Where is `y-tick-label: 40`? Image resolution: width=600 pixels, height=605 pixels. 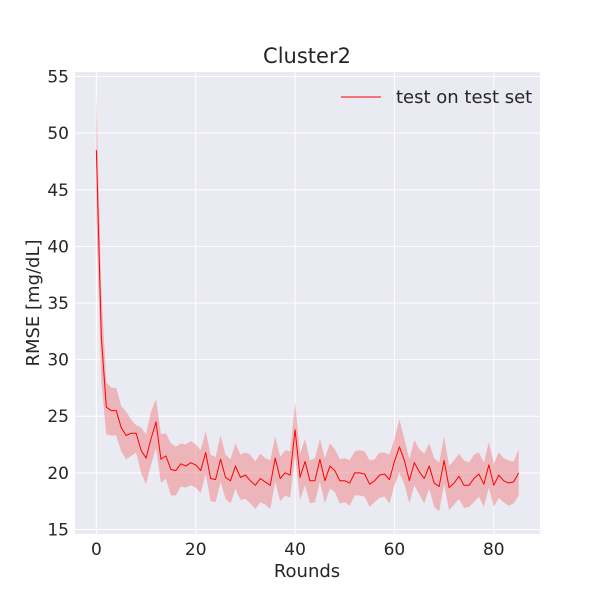
y-tick-label: 40 is located at coordinates (58, 247).